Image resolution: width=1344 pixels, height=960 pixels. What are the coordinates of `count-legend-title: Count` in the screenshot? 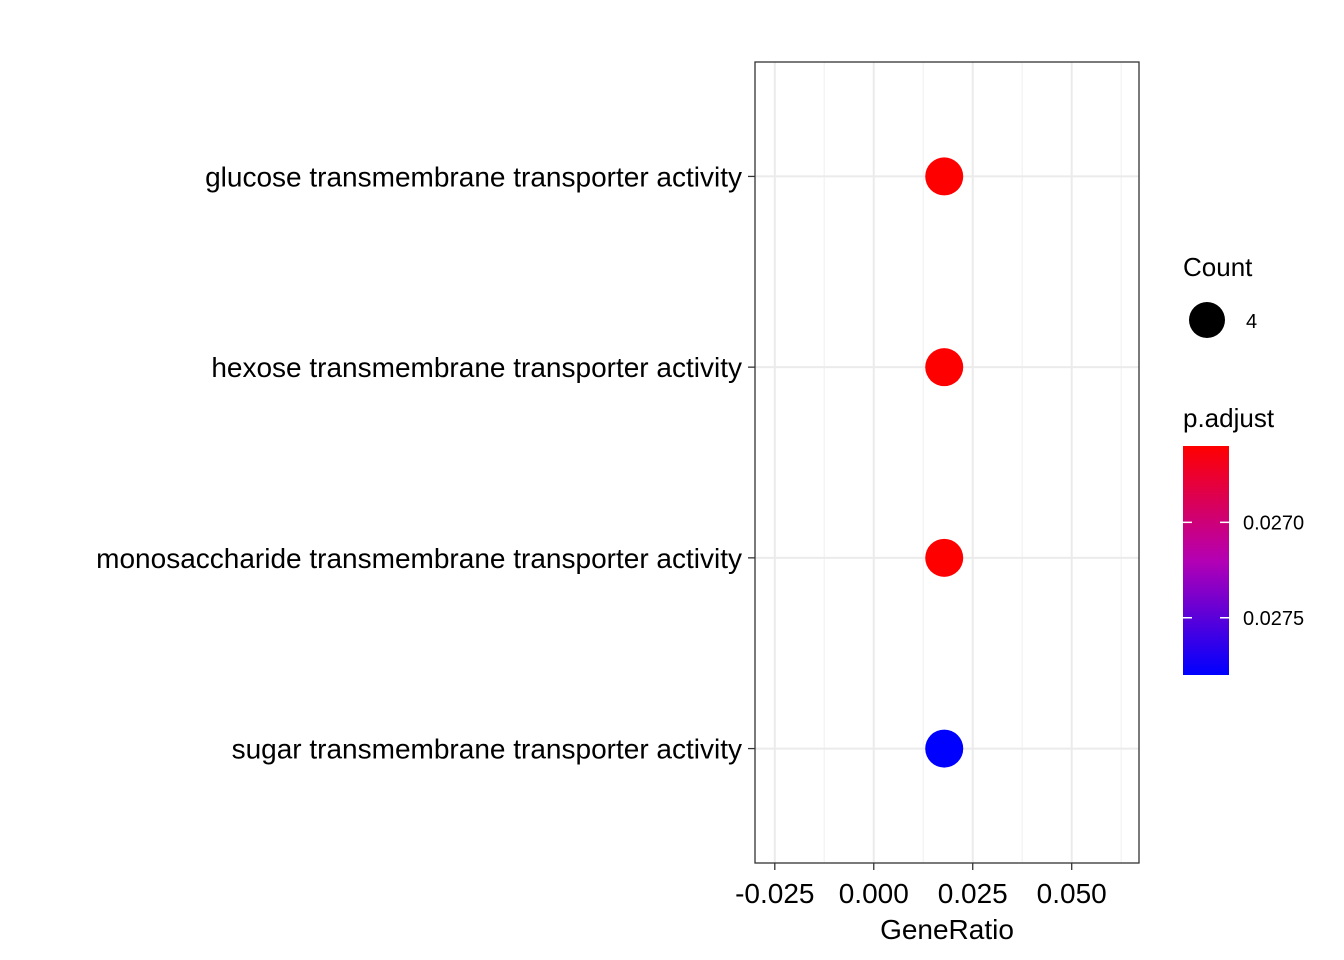 It's located at (1218, 267).